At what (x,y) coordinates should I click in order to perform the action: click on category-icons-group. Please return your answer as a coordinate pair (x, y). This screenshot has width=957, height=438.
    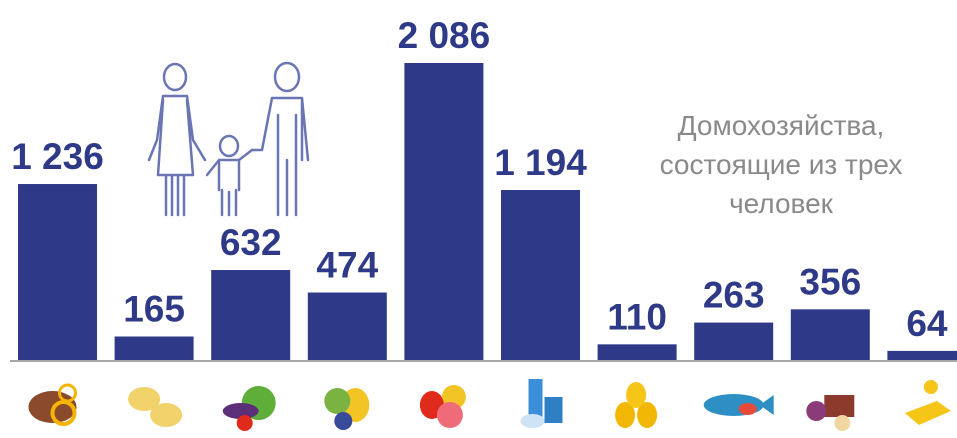
    Looking at the image, I should click on (489, 405).